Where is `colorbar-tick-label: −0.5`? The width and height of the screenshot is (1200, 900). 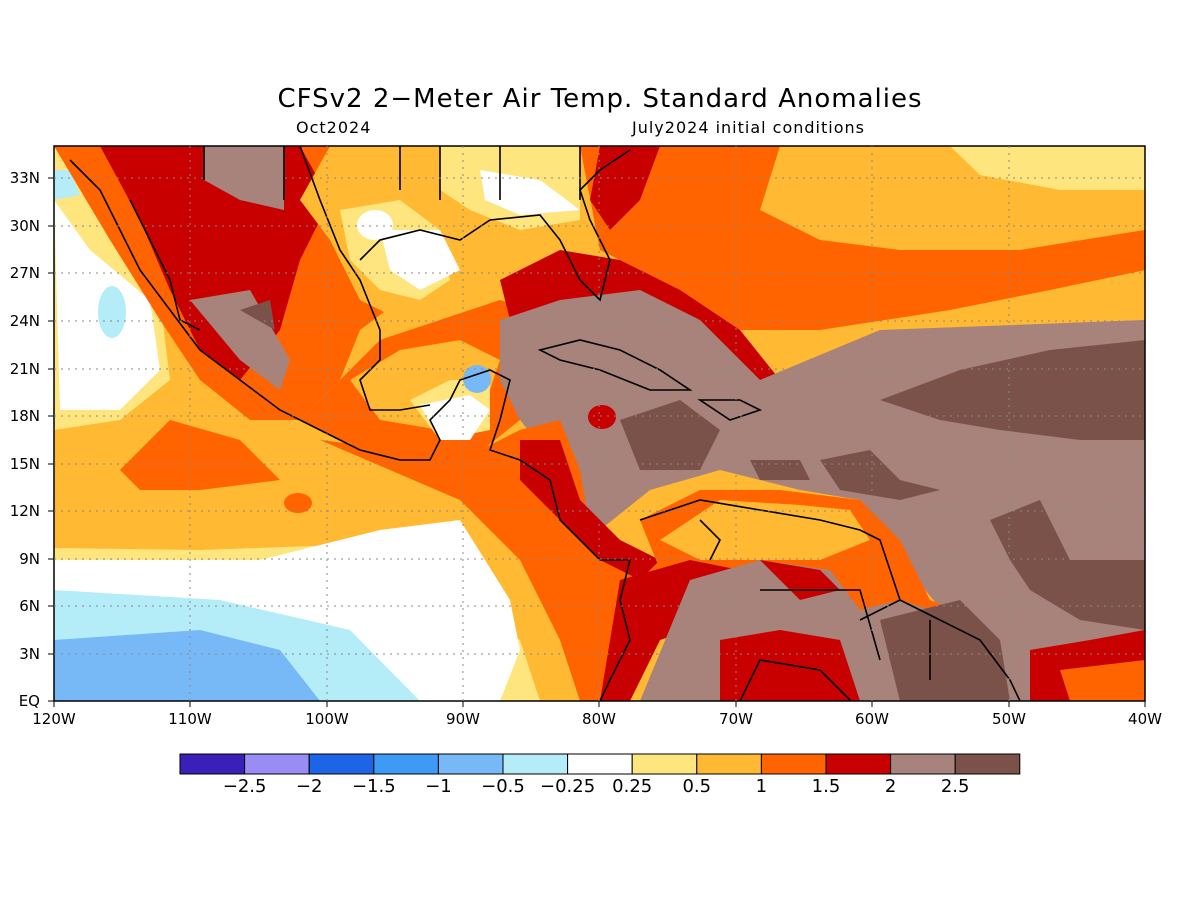 colorbar-tick-label: −0.5 is located at coordinates (503, 786).